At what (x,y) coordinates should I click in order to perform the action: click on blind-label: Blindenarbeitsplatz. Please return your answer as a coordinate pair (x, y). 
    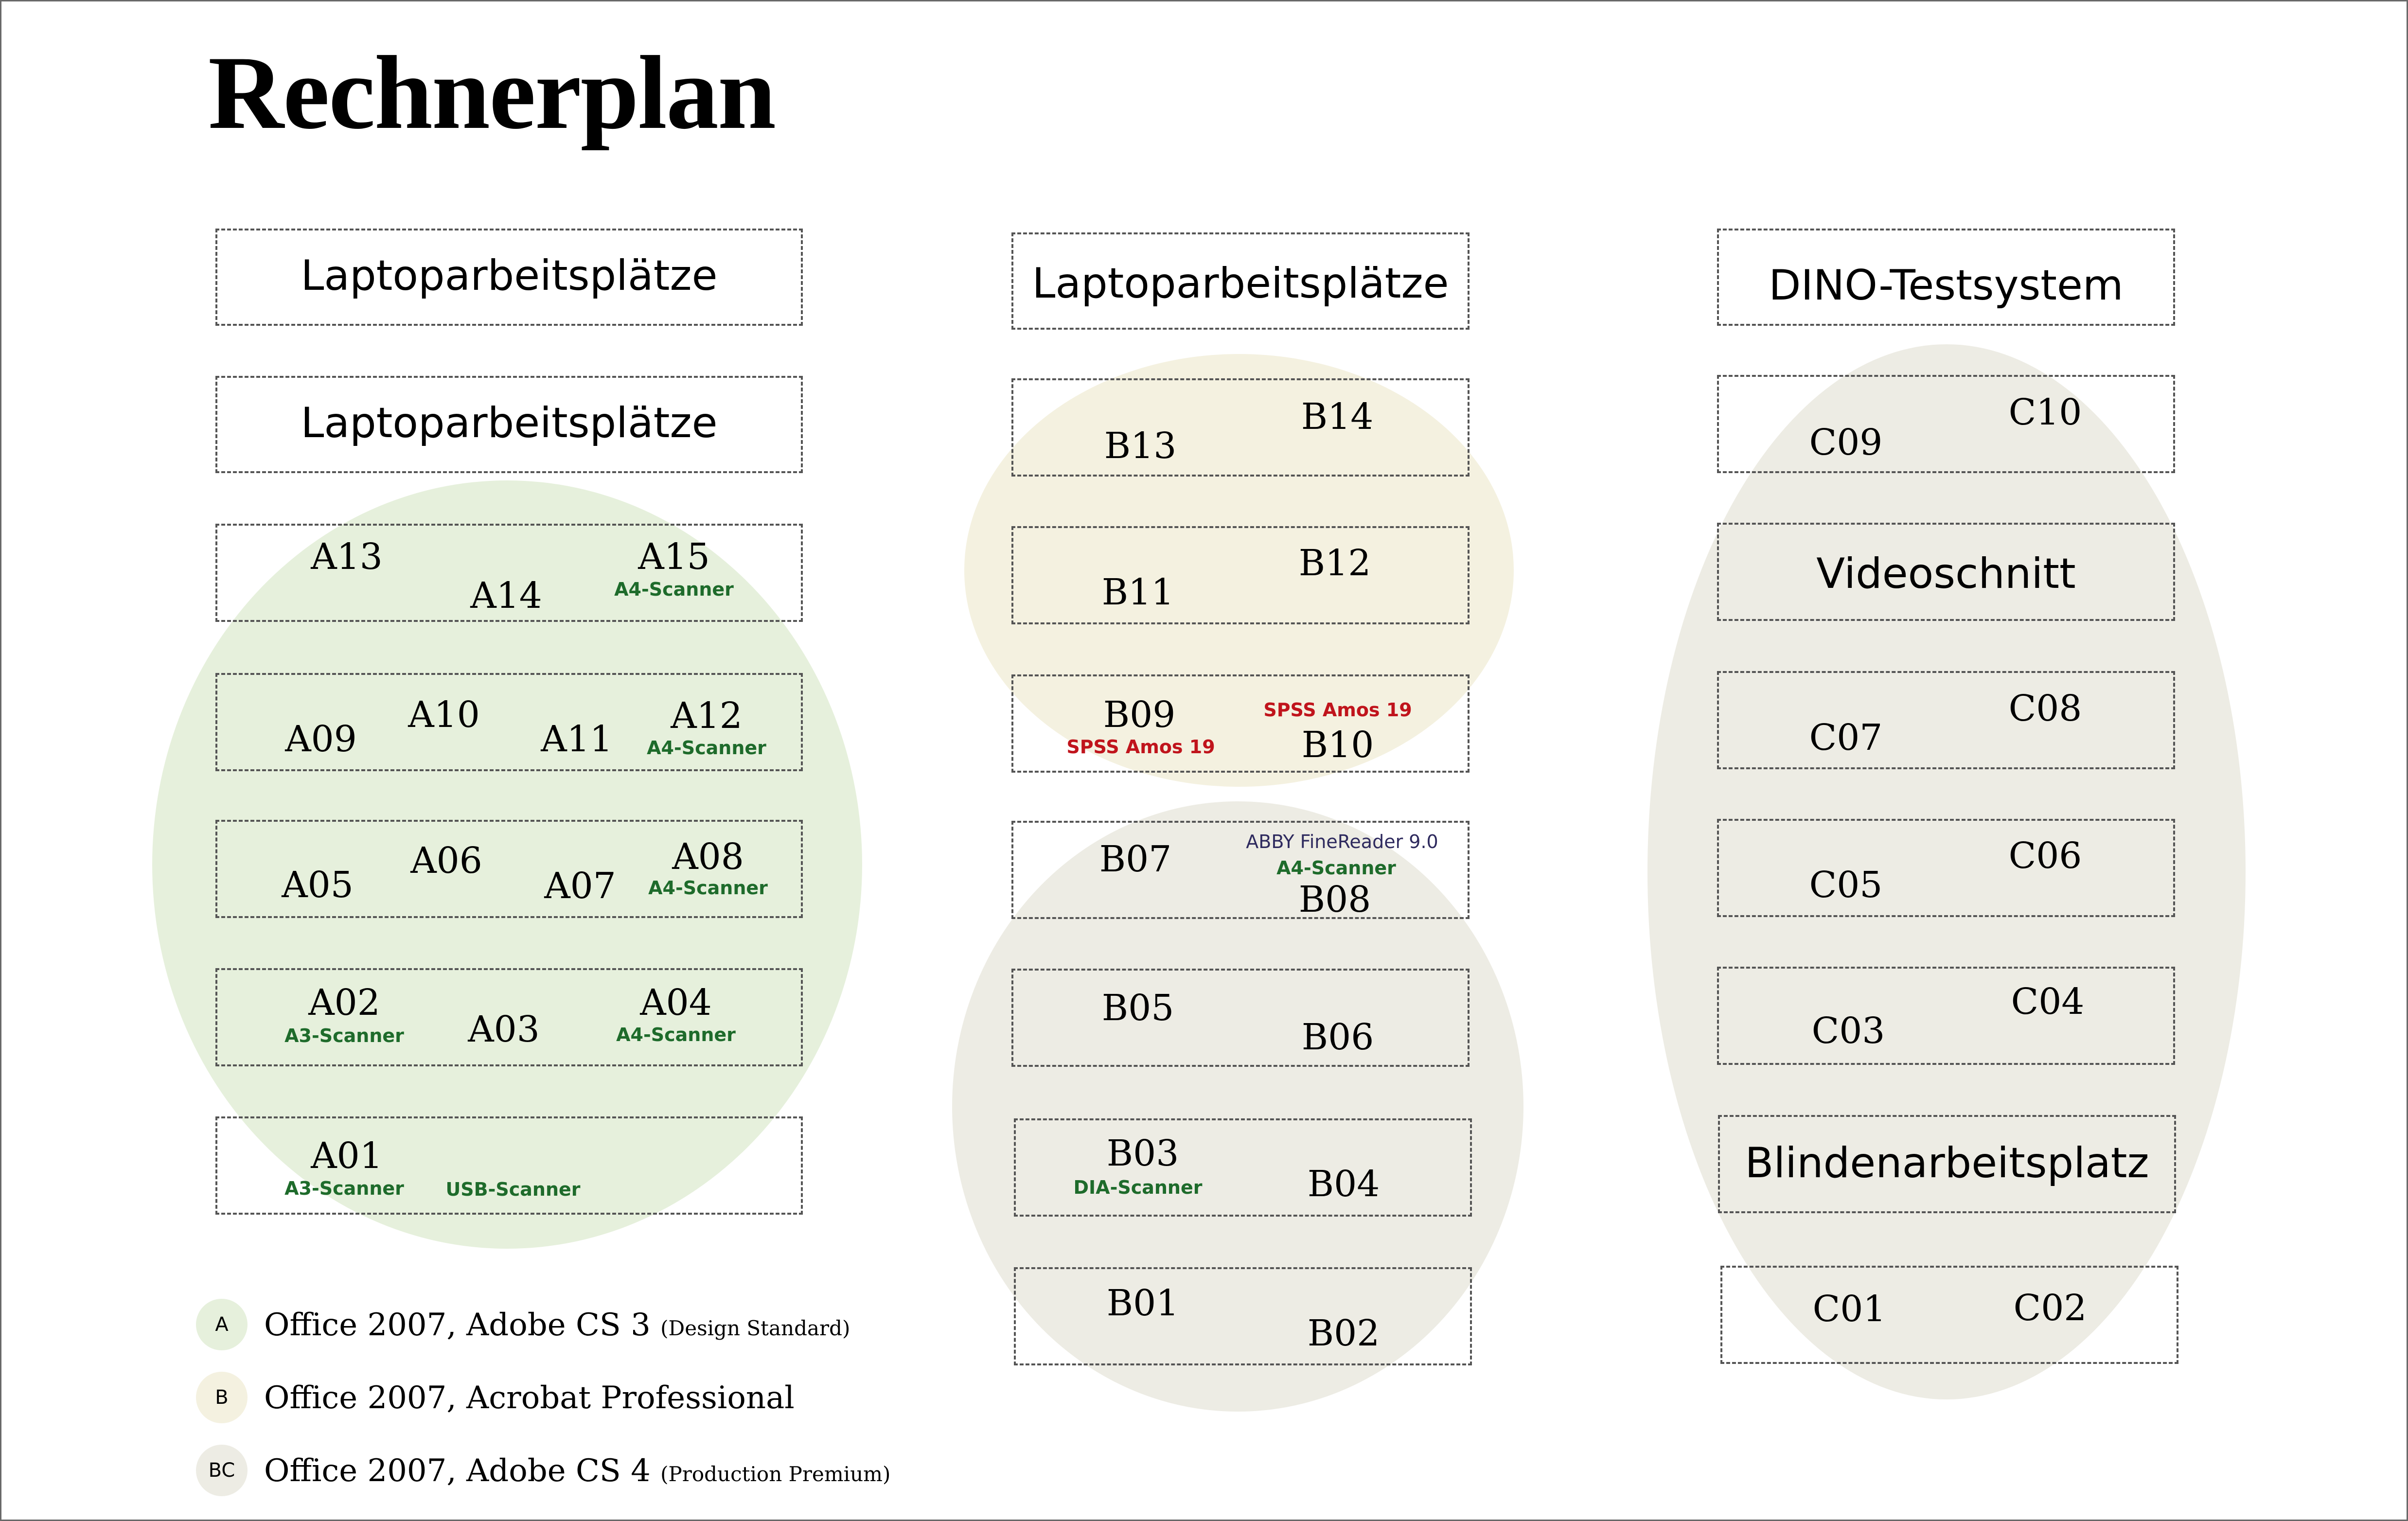
    Looking at the image, I should click on (1947, 1163).